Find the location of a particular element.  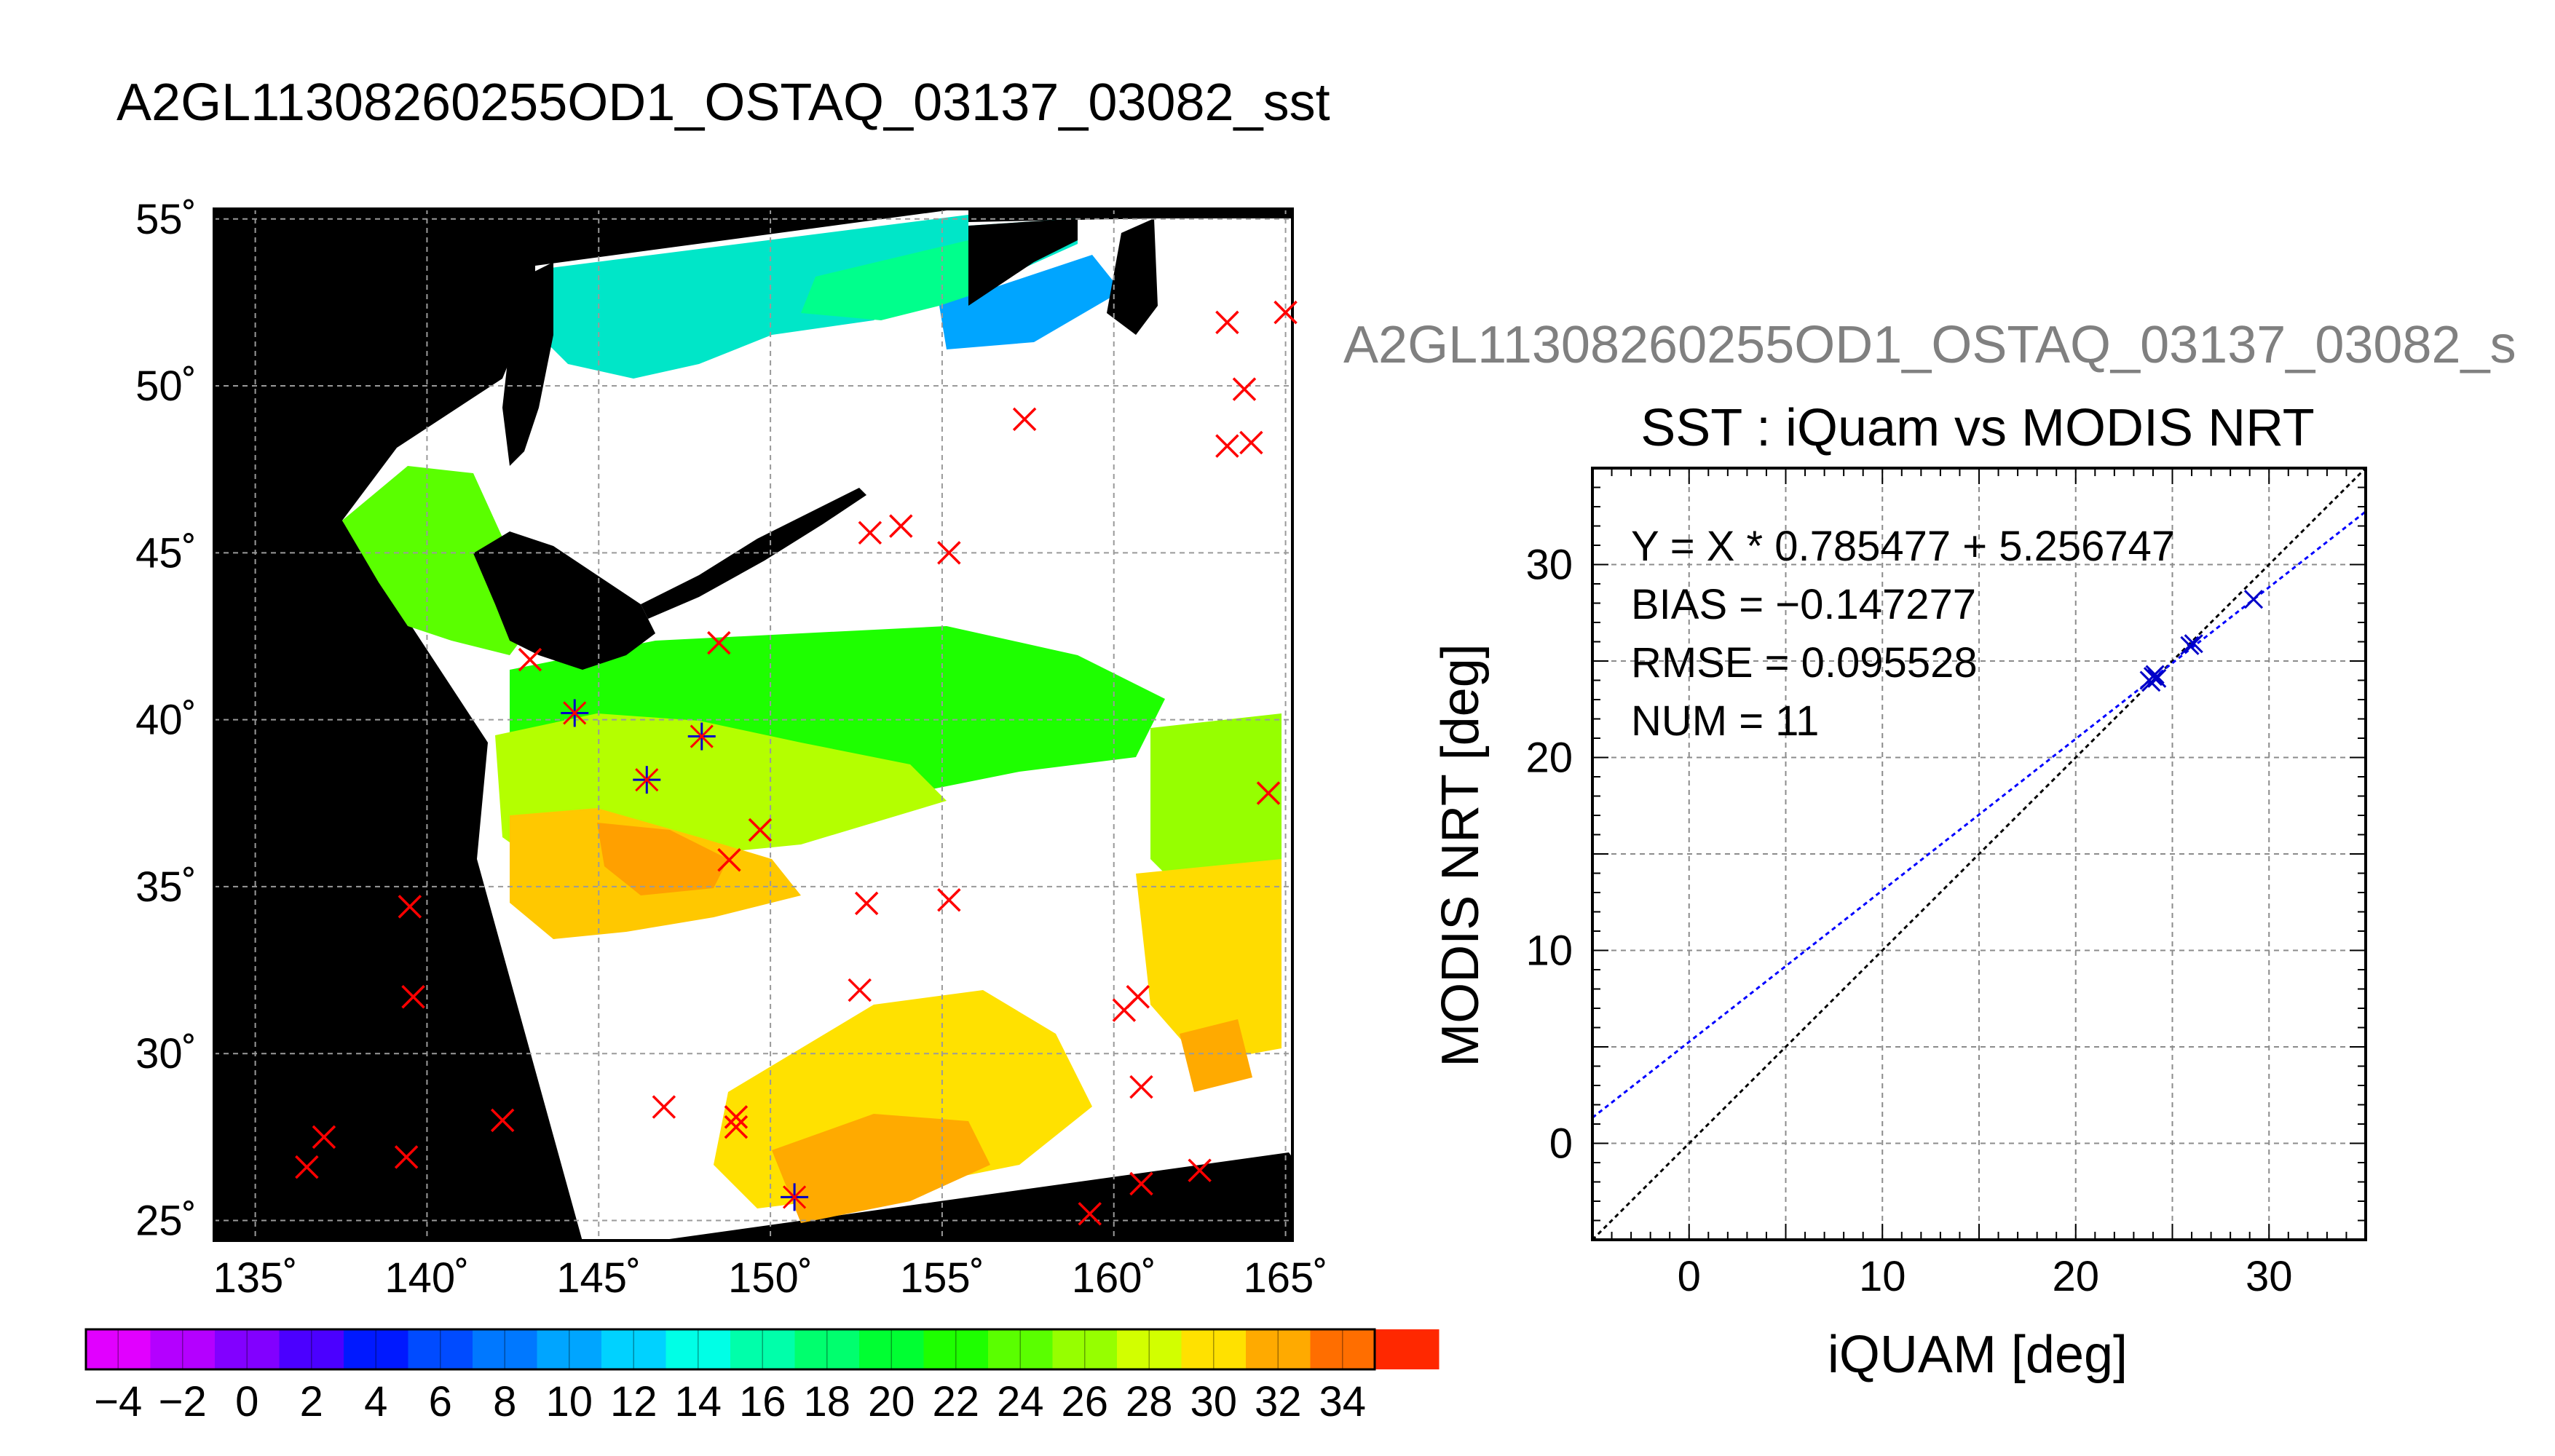

colorbar-label: −4 is located at coordinates (118, 1401).